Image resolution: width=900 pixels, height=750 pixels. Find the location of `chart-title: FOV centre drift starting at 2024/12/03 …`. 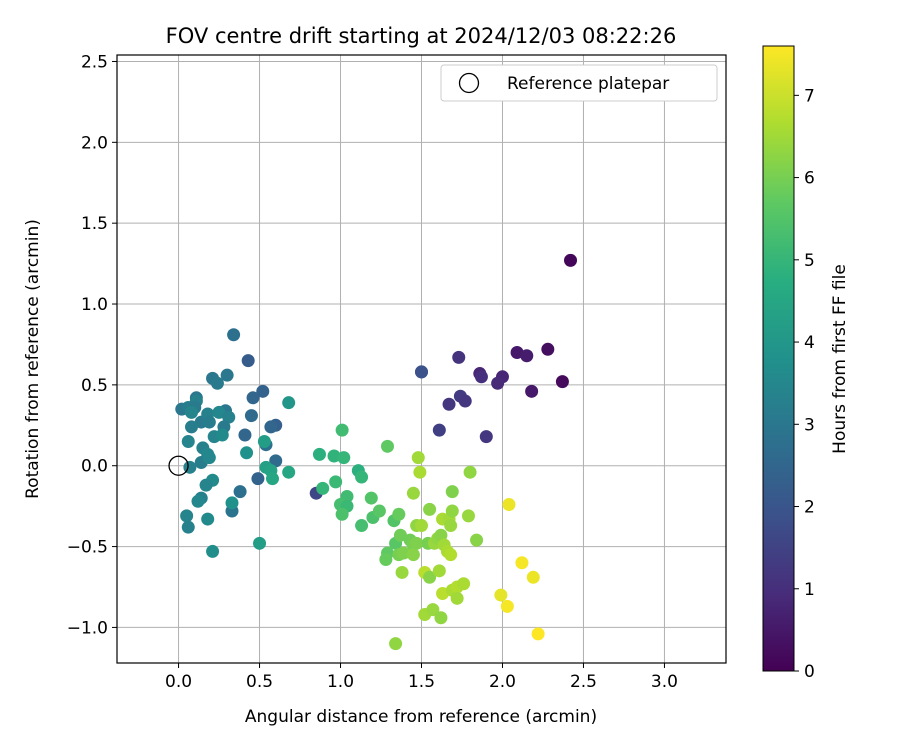

chart-title: FOV centre drift starting at 2024/12/03 … is located at coordinates (421, 36).